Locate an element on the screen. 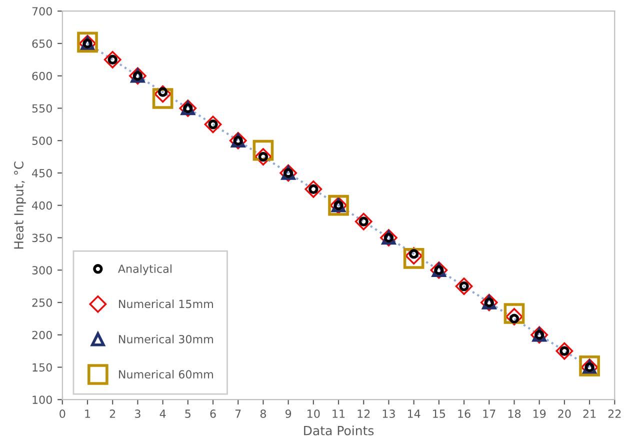 Image resolution: width=624 pixels, height=444 pixels. legend-label: Numerical 15mm is located at coordinates (166, 304).